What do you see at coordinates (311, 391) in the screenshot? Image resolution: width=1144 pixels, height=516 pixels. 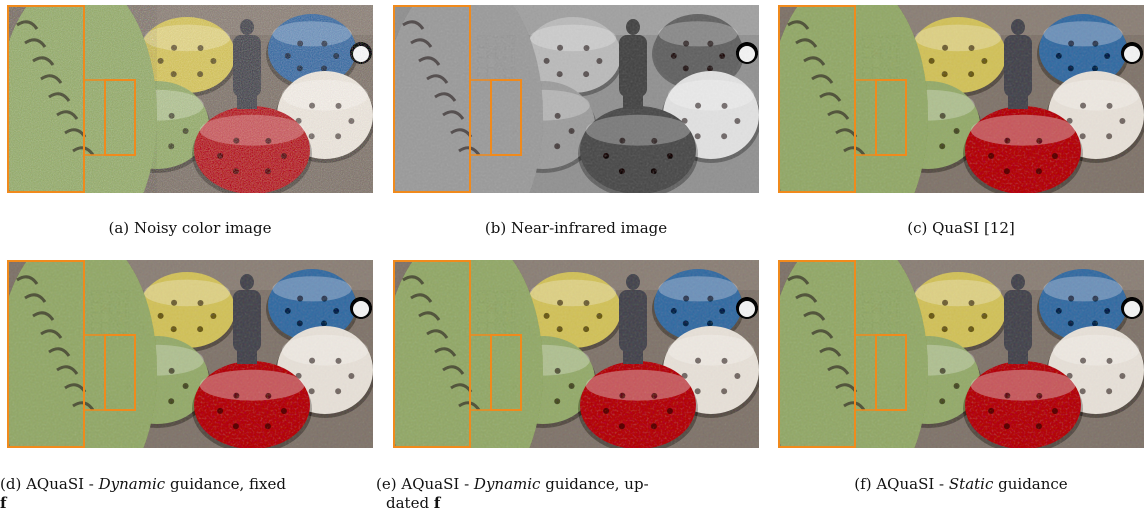 I see `bowl-pattern-white-2-d` at bounding box center [311, 391].